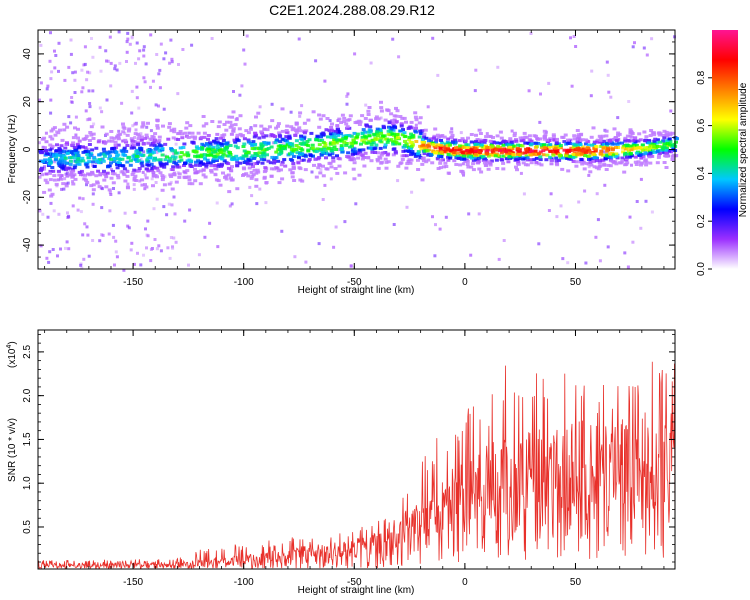 The image size is (750, 600). I want to click on x-tick-label: -100, so click(244, 582).